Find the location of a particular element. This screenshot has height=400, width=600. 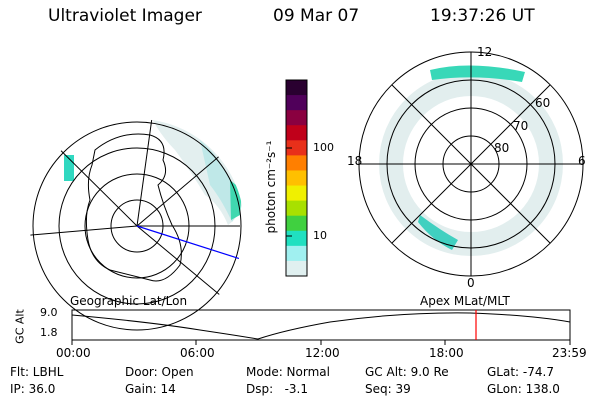

timeline-x-tick-4: 23:59 is located at coordinates (569, 353).